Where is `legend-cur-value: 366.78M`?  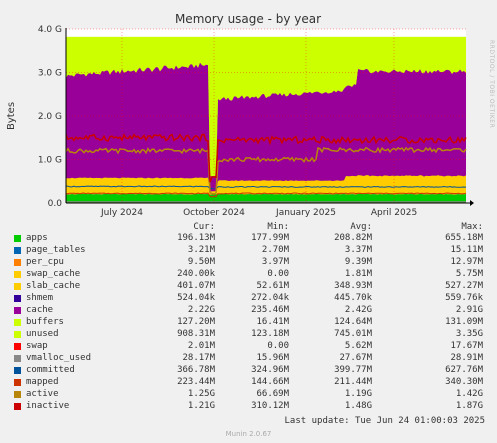 legend-cur-value: 366.78M is located at coordinates (196, 370).